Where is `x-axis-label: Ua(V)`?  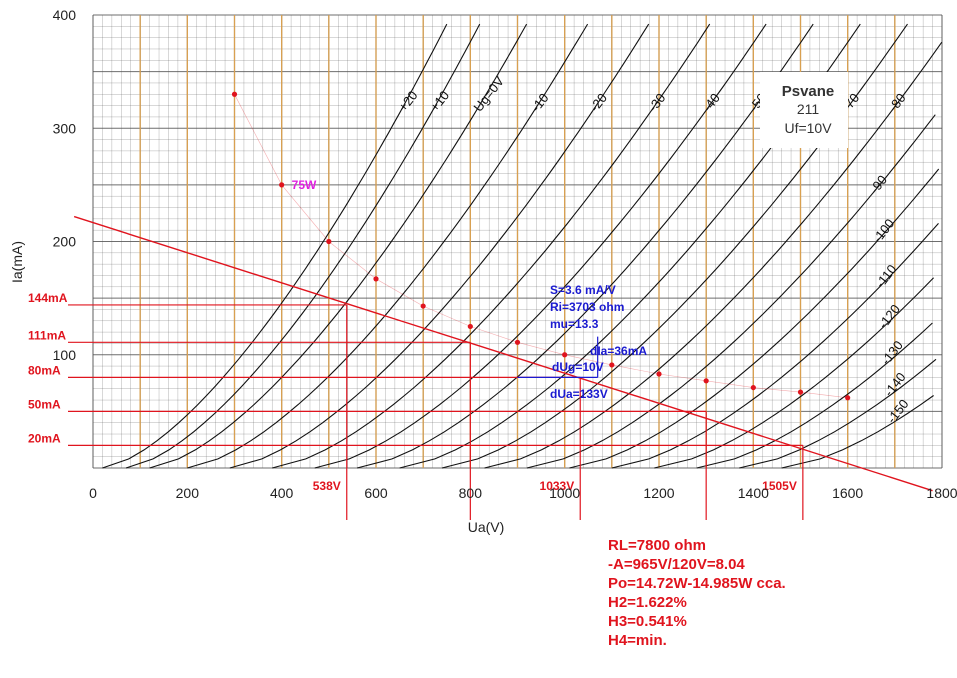 x-axis-label: Ua(V) is located at coordinates (486, 527).